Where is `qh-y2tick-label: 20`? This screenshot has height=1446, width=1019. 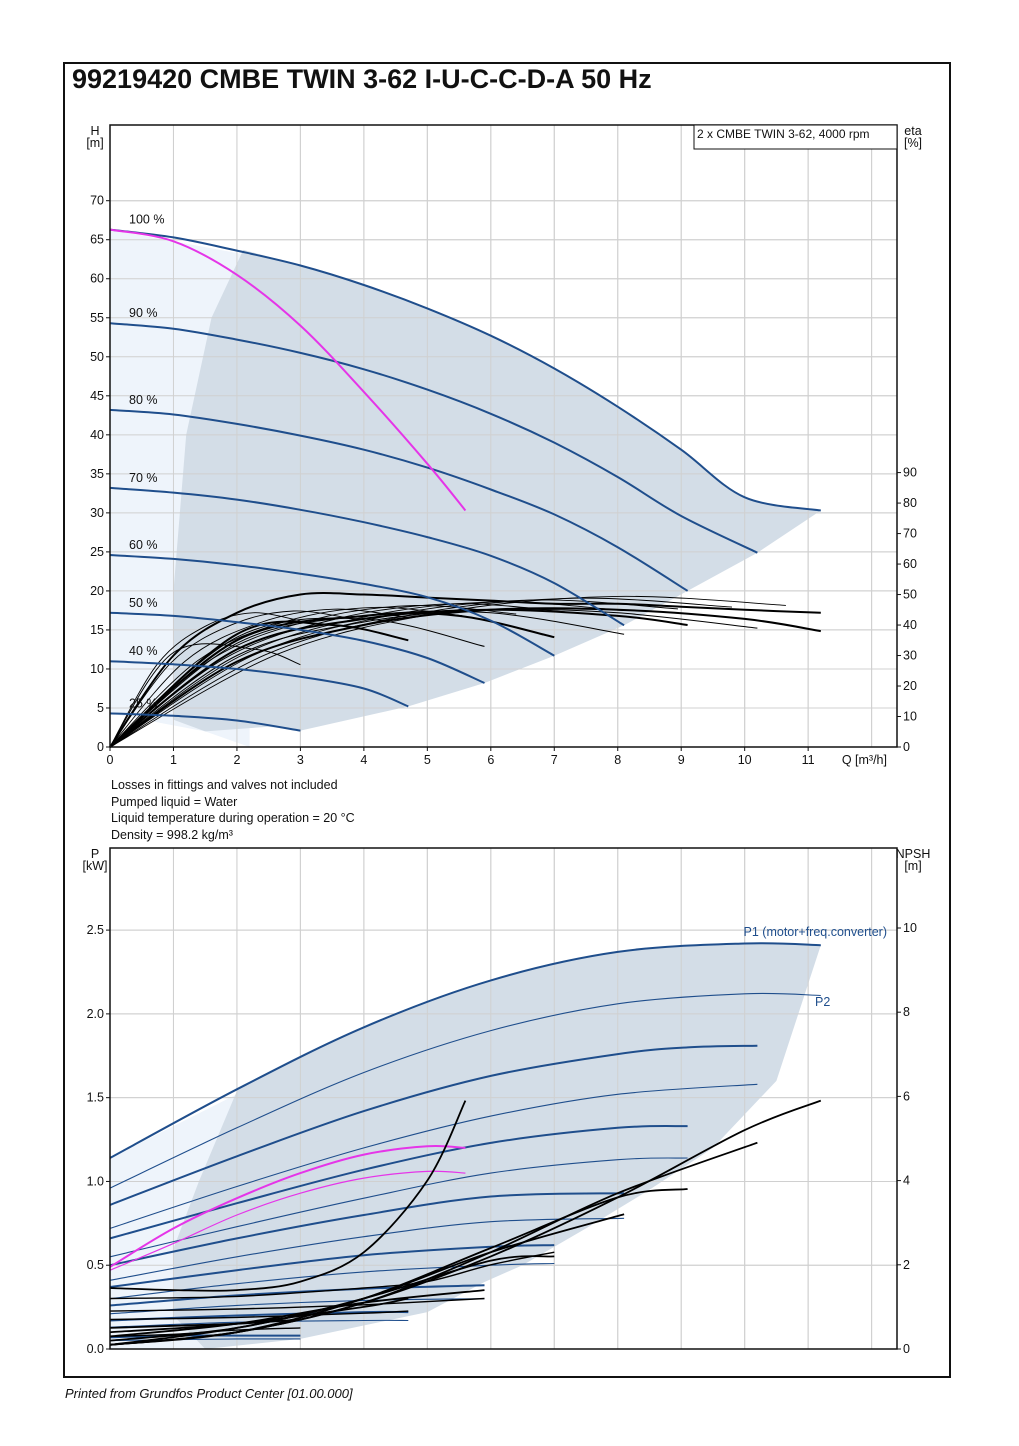
qh-y2tick-label: 20 is located at coordinates (910, 686).